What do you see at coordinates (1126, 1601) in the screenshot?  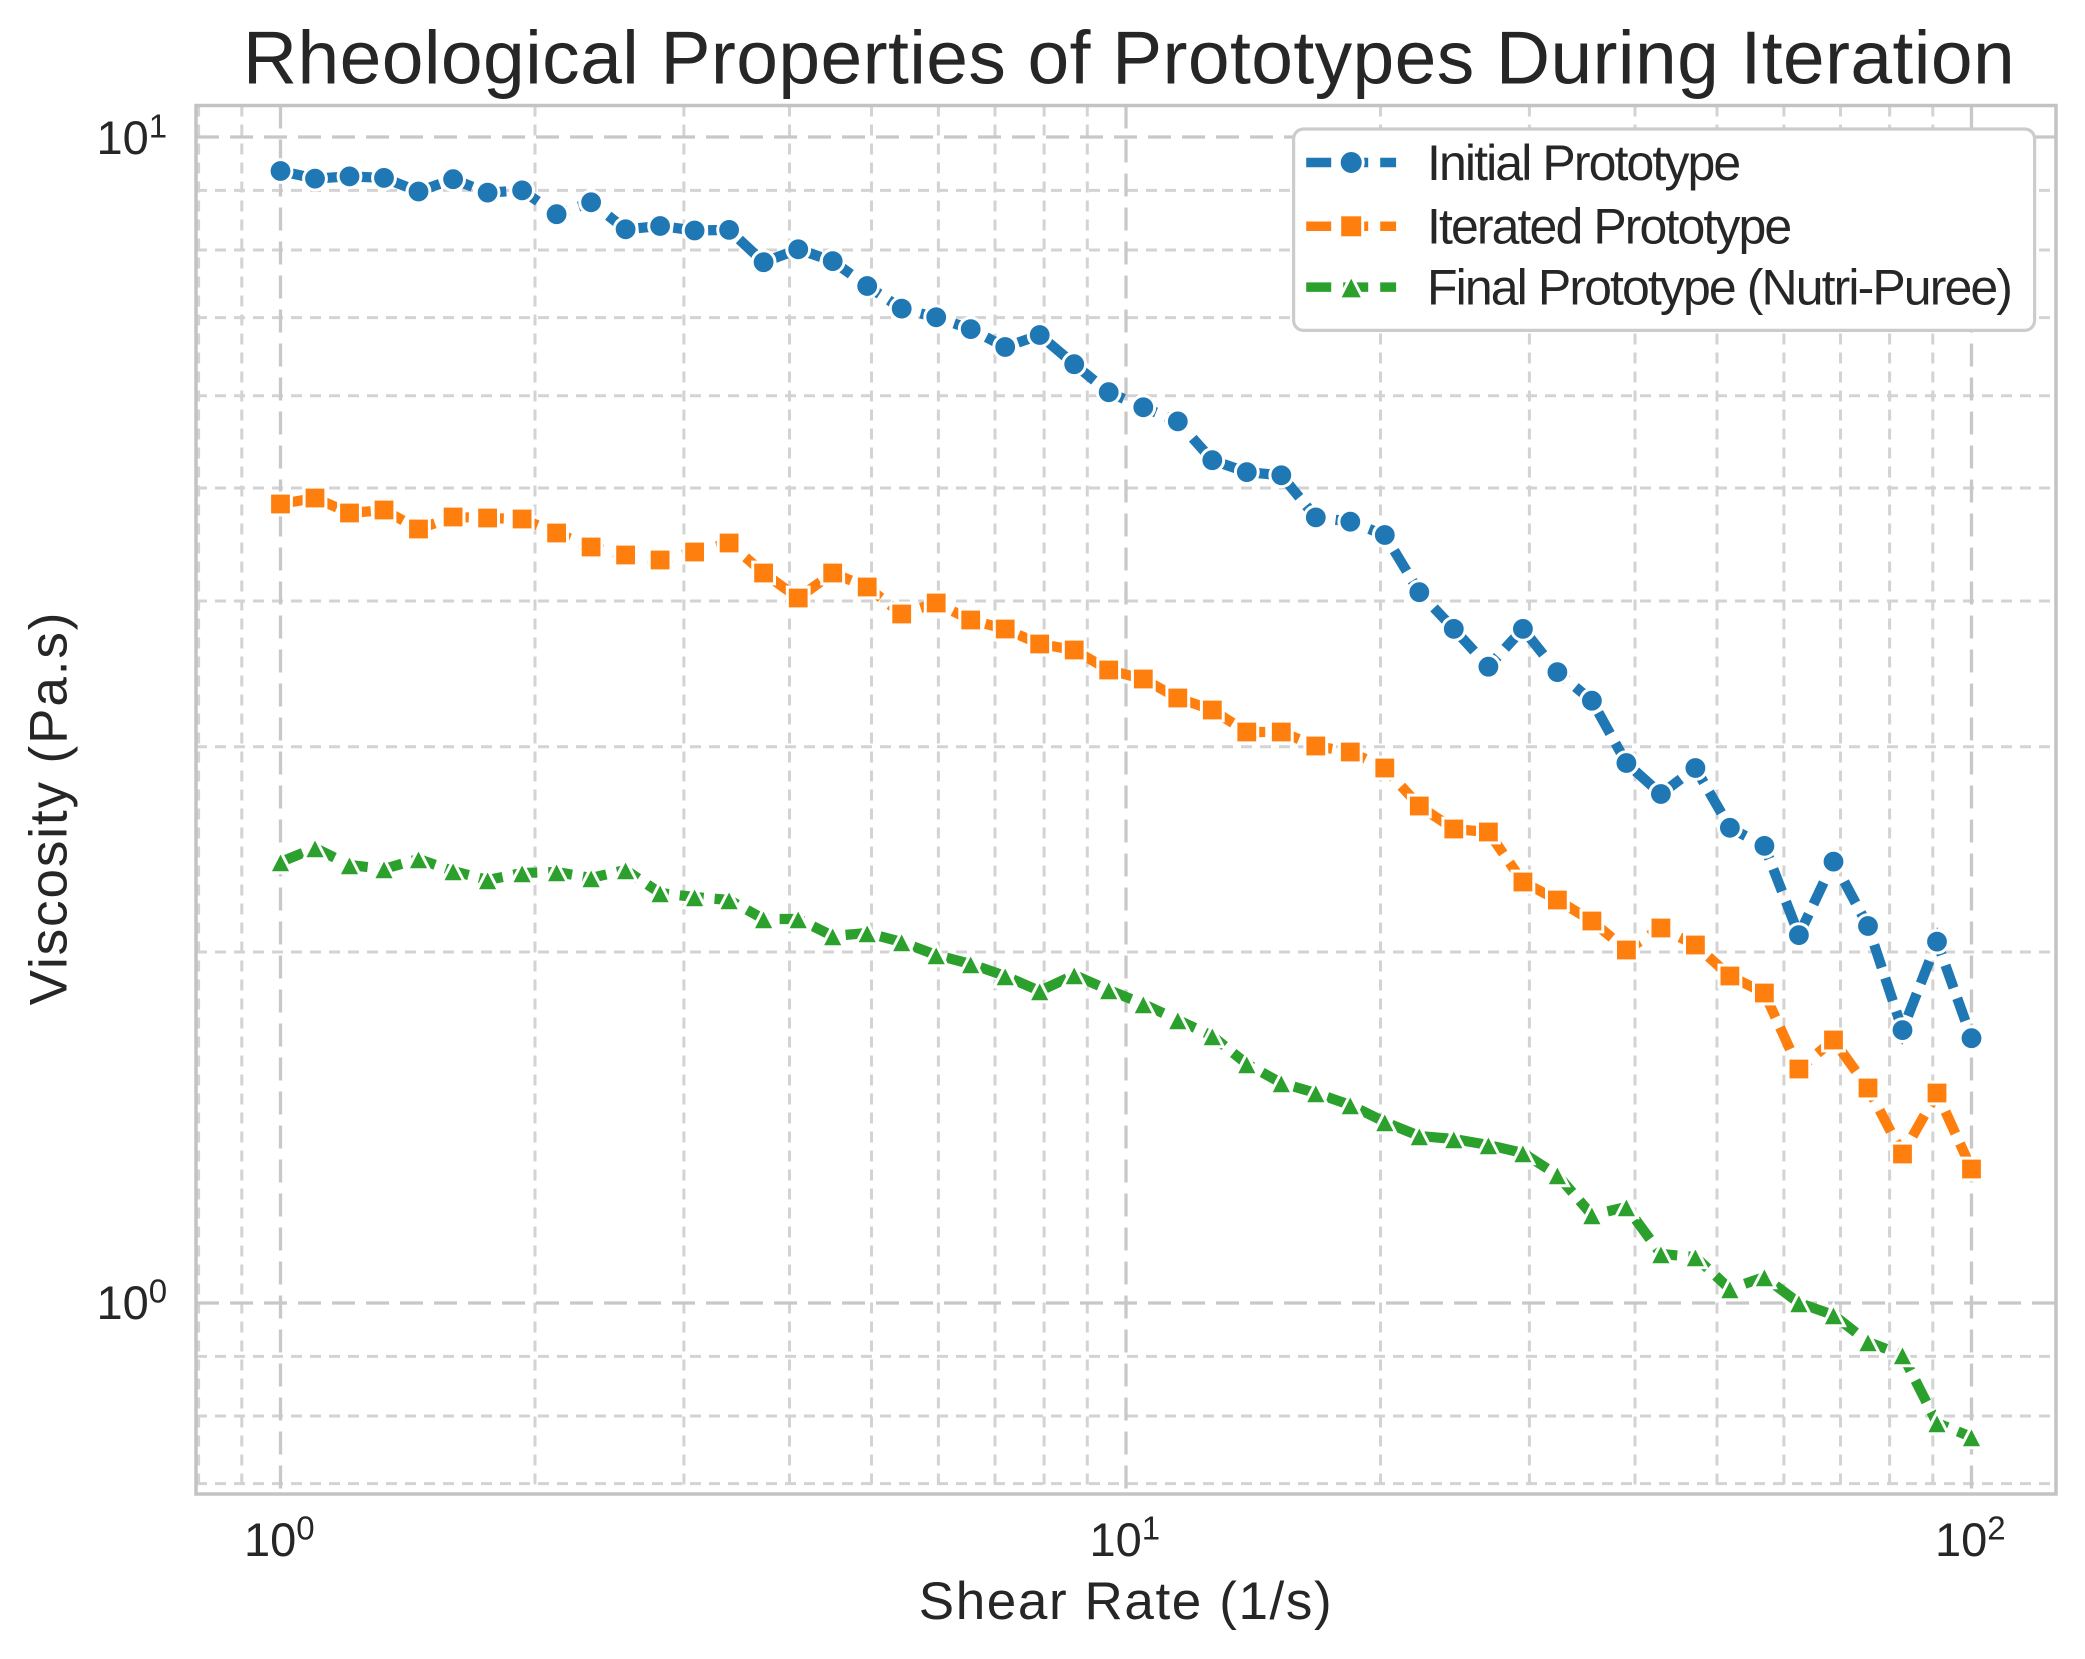 I see `svg-text: Shear Rate (1/s)` at bounding box center [1126, 1601].